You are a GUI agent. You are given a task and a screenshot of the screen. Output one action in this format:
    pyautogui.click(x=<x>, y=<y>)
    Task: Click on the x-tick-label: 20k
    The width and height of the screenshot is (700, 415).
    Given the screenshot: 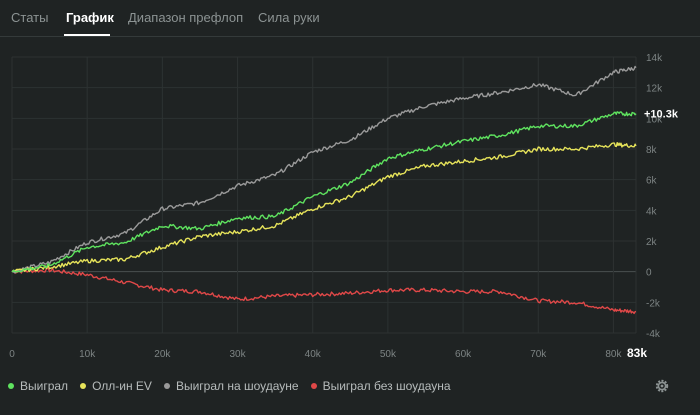 What is the action you would take?
    pyautogui.click(x=162, y=354)
    